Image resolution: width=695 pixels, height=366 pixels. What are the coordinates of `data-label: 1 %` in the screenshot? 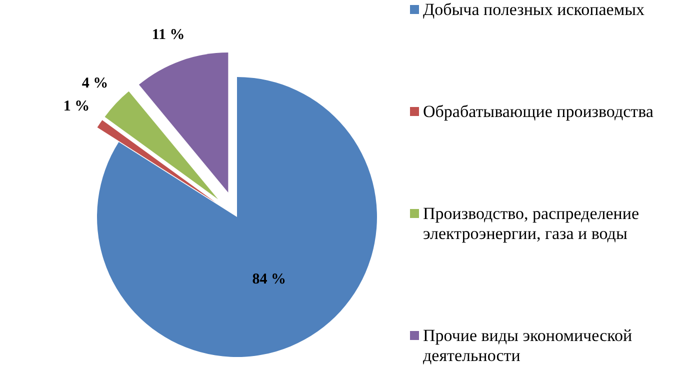 It's located at (76, 106).